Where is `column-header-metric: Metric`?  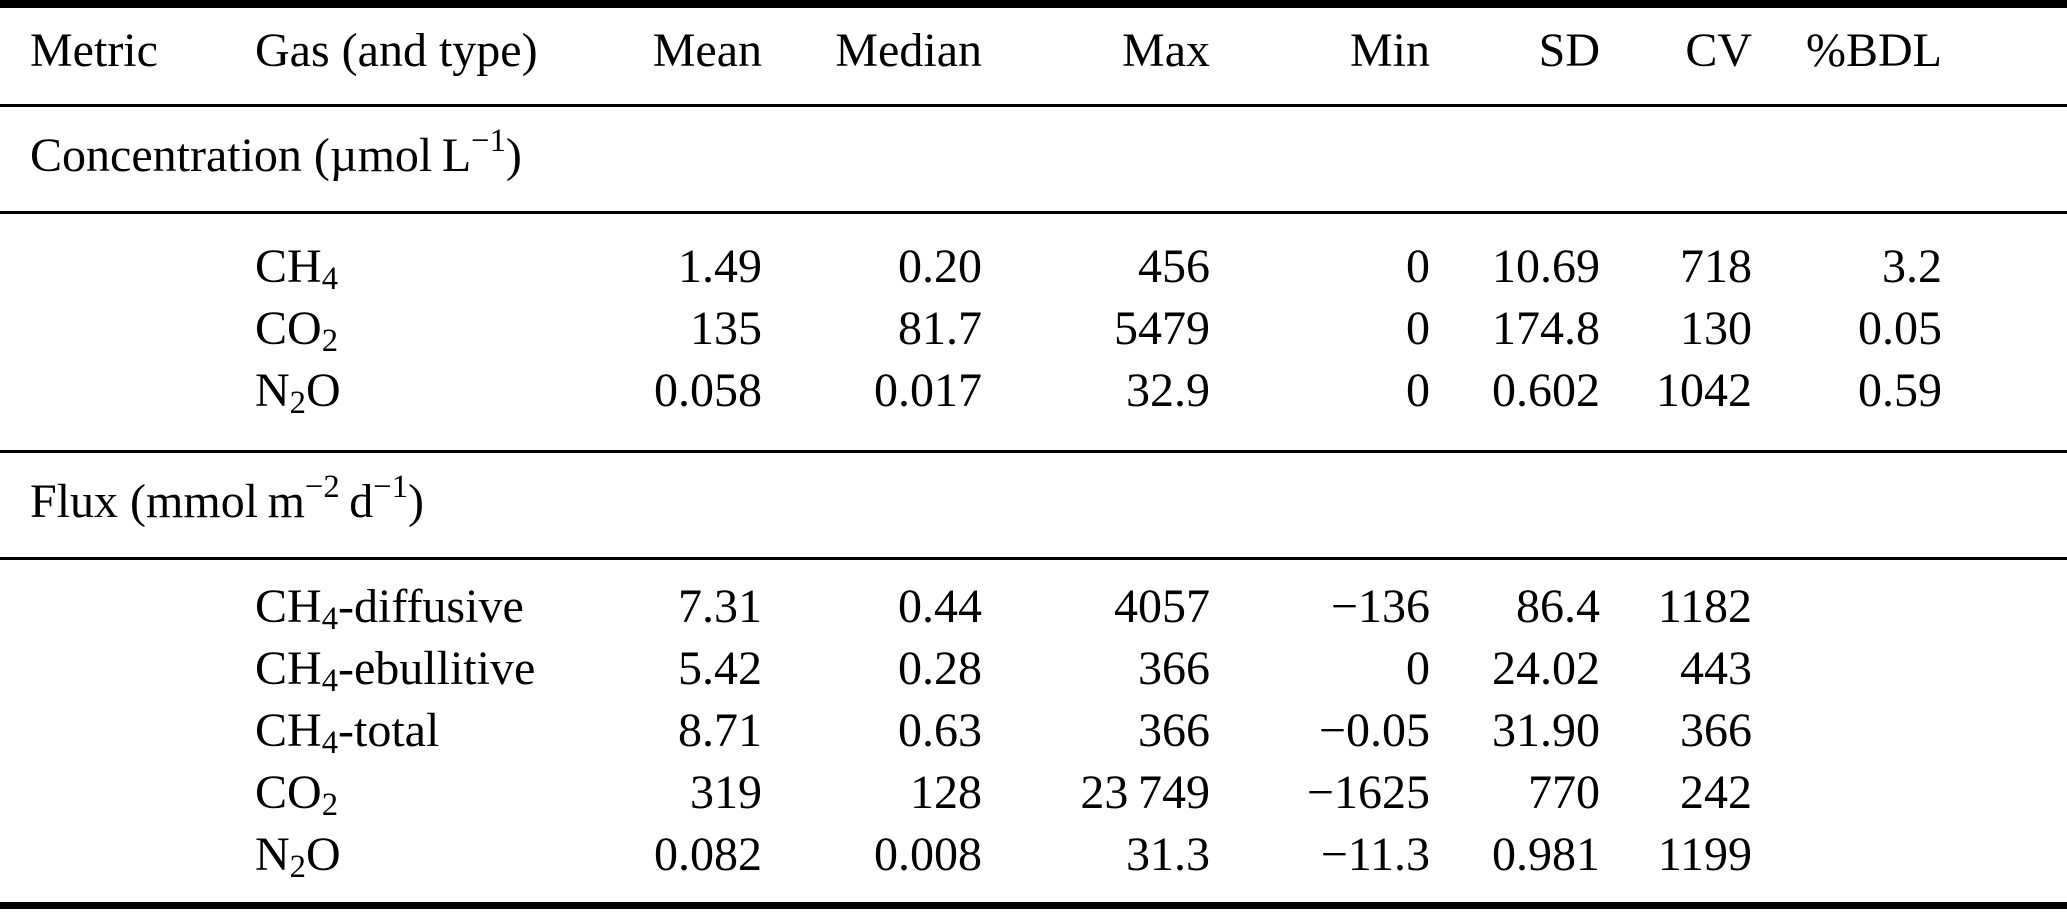 column-header-metric: Metric is located at coordinates (94, 50).